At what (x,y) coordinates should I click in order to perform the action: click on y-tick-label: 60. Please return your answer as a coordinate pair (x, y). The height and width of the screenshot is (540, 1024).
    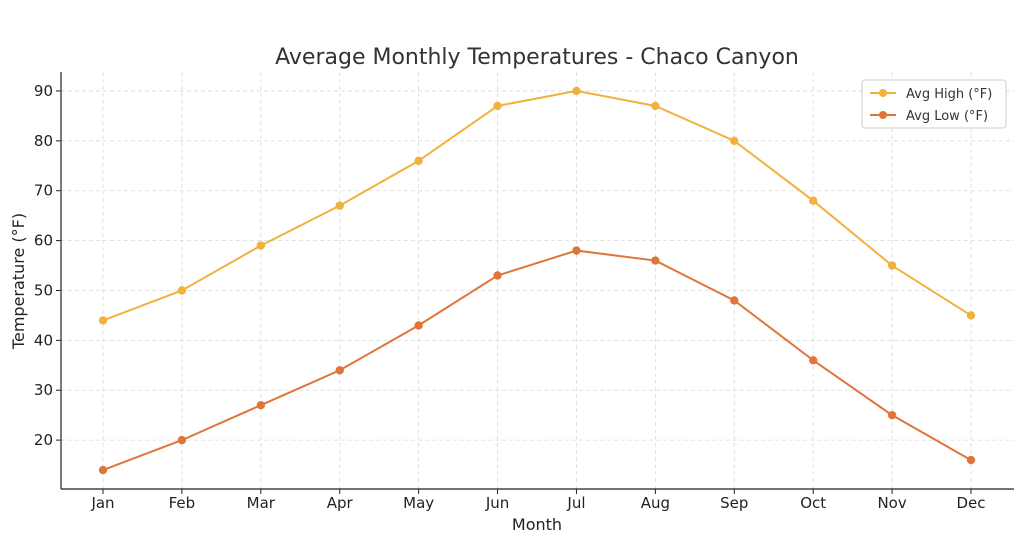
    Looking at the image, I should click on (43, 241).